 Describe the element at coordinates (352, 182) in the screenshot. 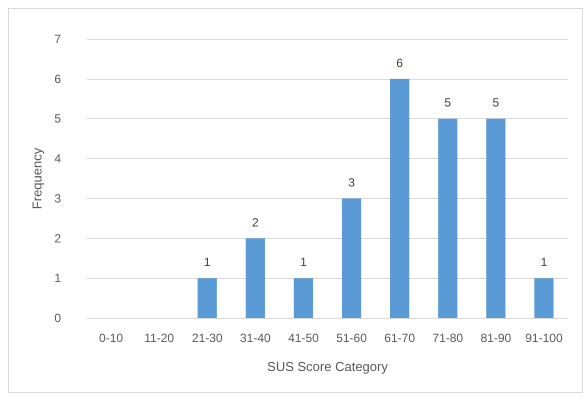

I see `data-label: 3` at that location.